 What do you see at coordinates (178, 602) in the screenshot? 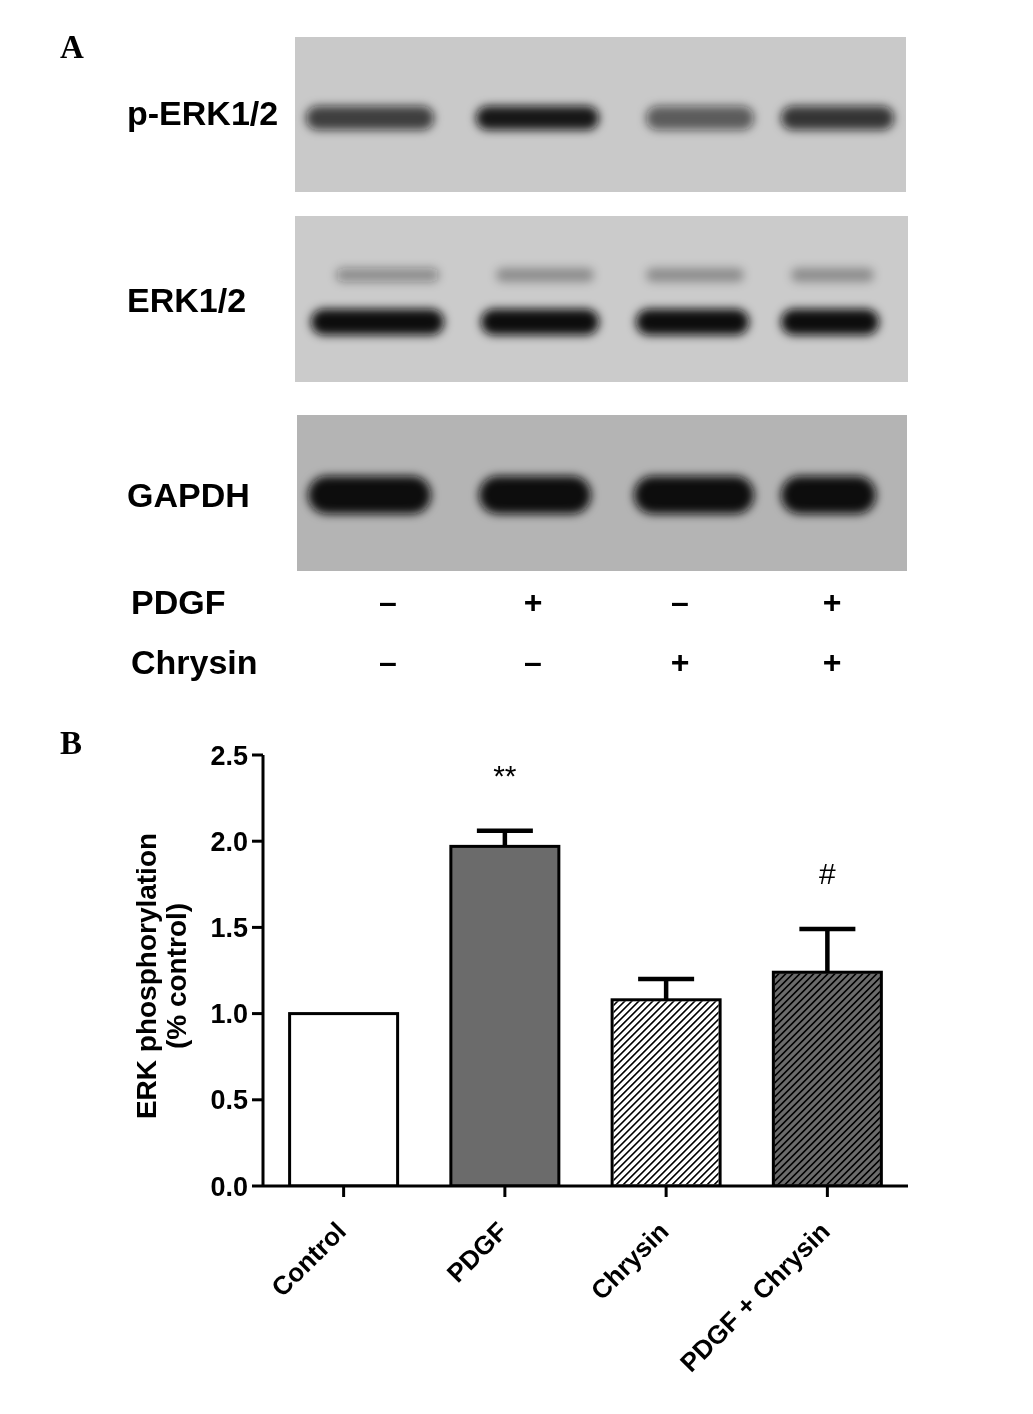
I see `text: PDGF` at bounding box center [178, 602].